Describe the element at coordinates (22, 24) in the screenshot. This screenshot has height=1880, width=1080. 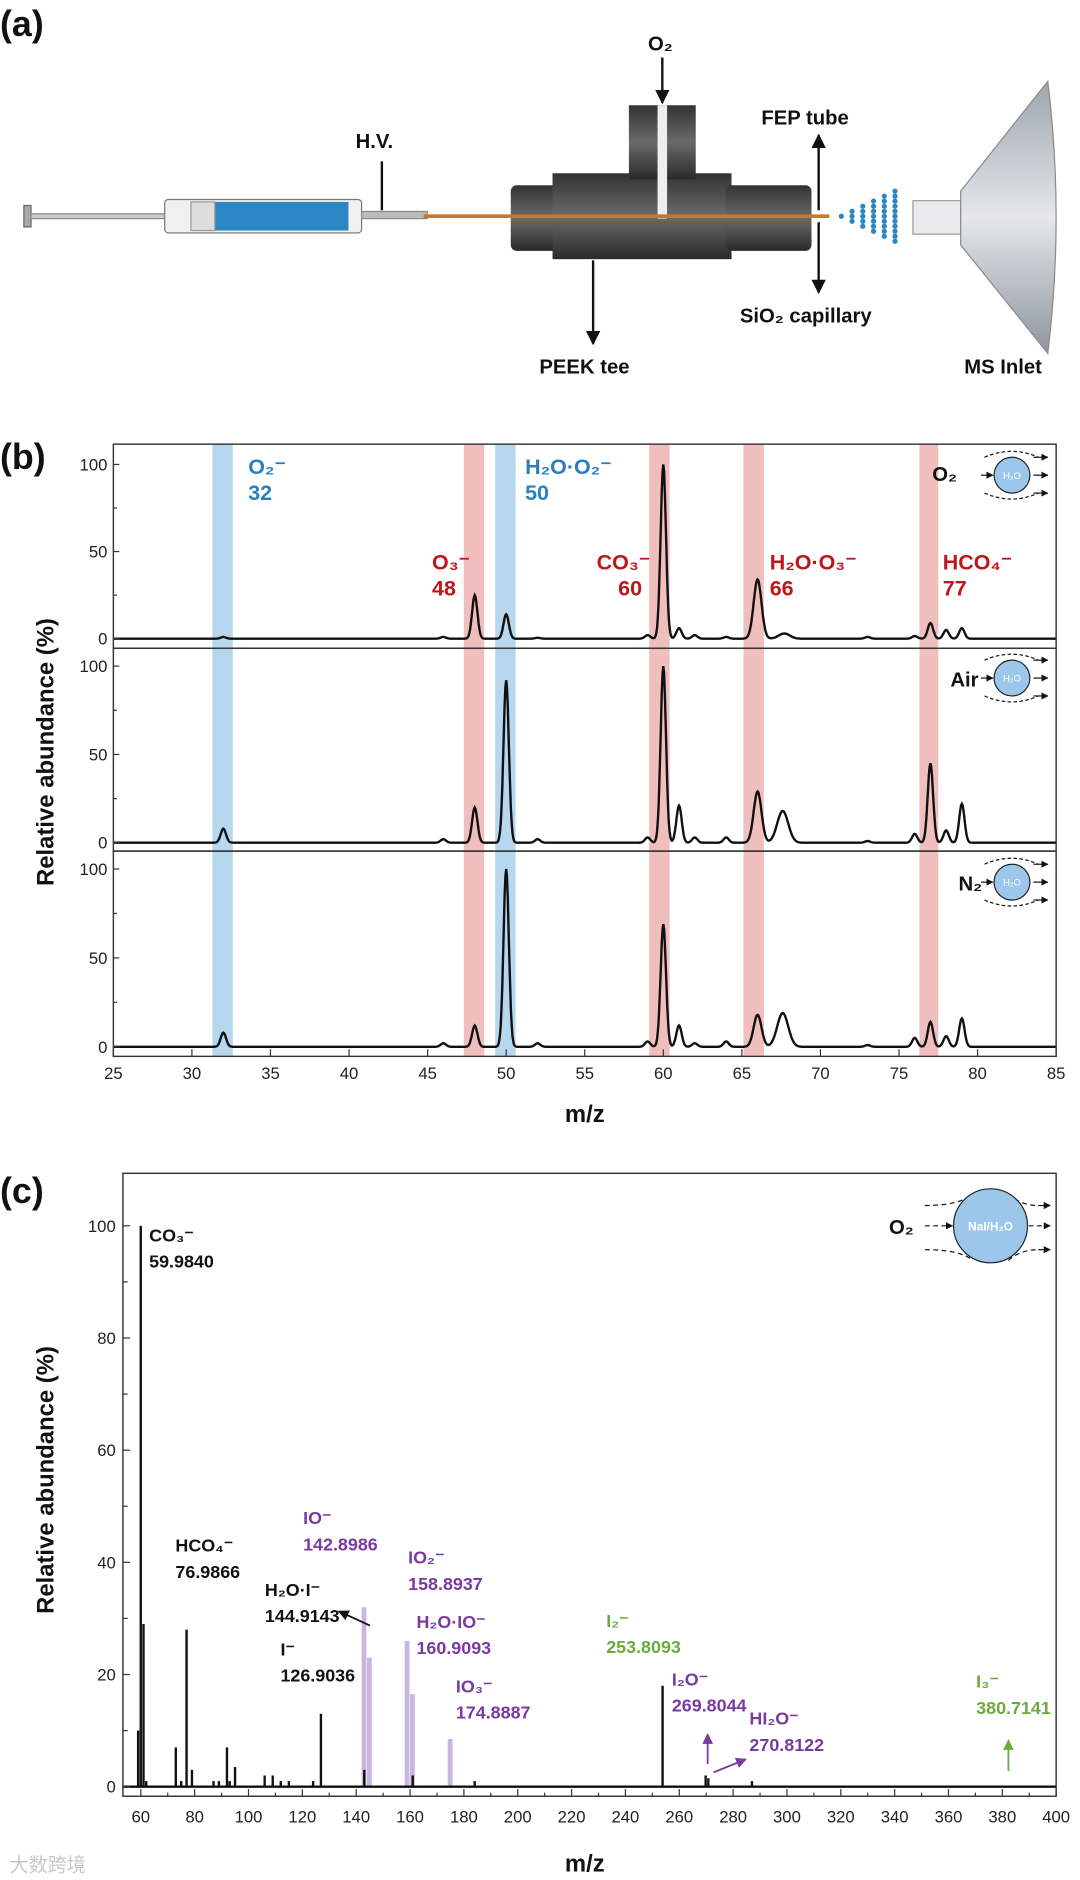
I see `panel-label-a: (a)` at that location.